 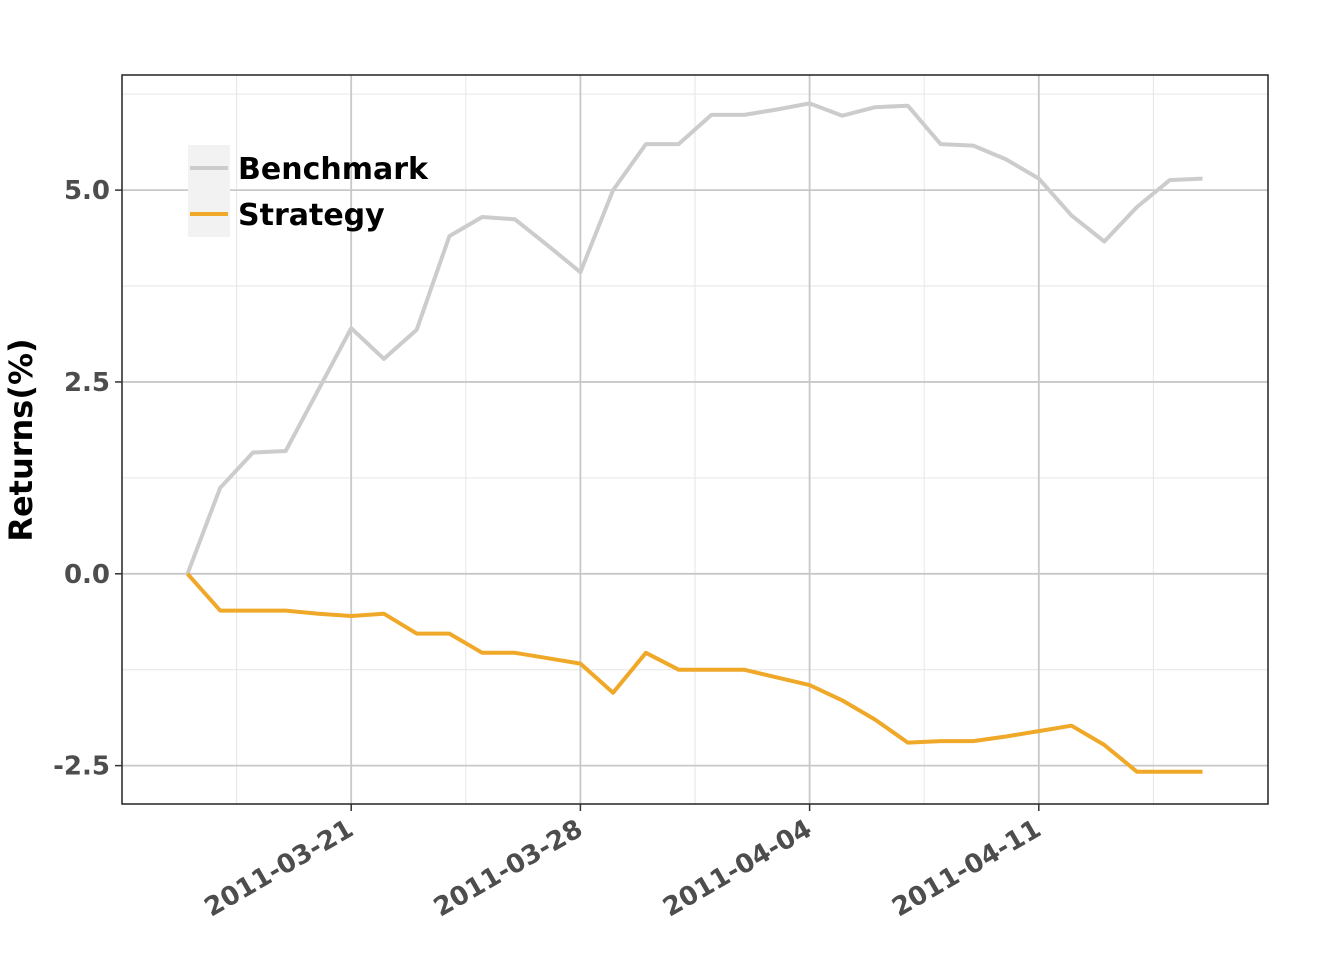 What do you see at coordinates (81, 767) in the screenshot?
I see `y-tick-label: -2.5` at bounding box center [81, 767].